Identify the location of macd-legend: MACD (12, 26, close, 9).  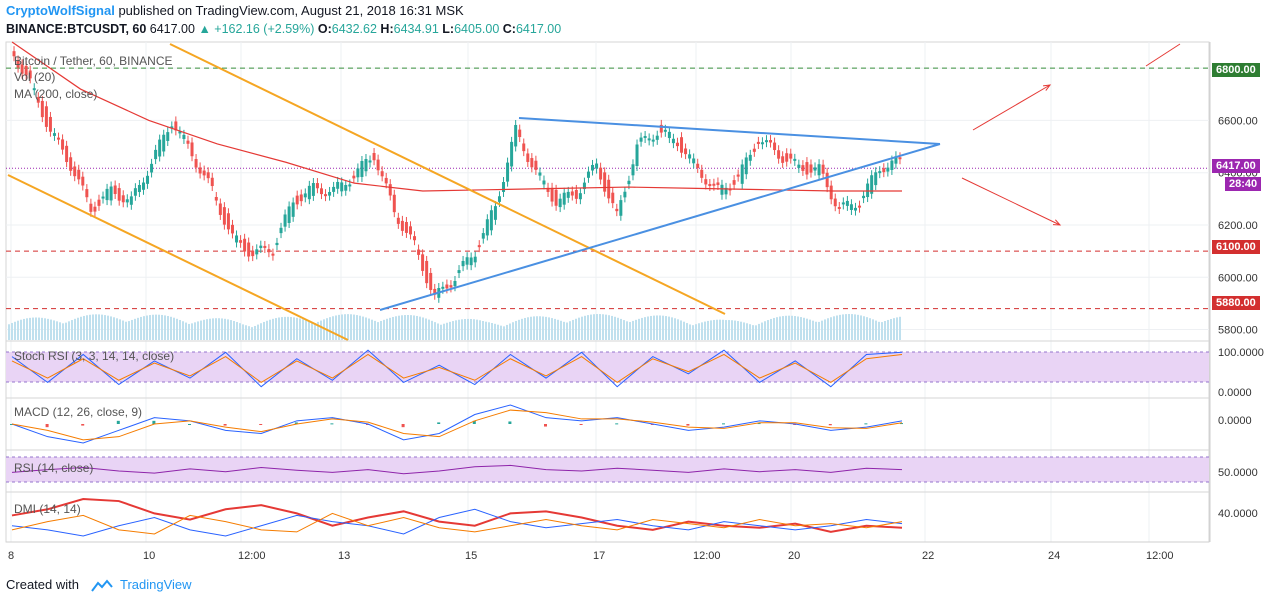
(78, 412).